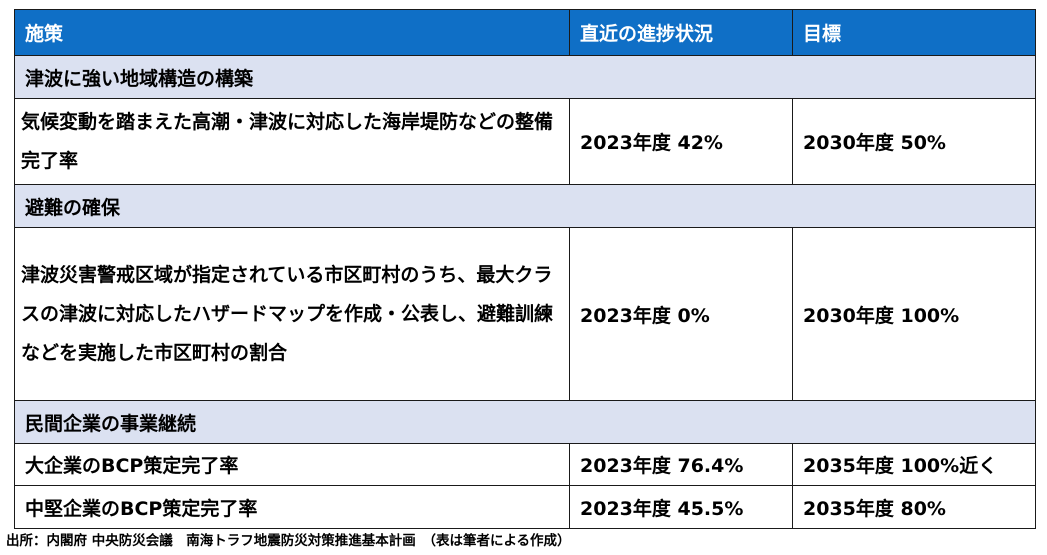 The image size is (1047, 555). What do you see at coordinates (914, 464) in the screenshot?
I see `target-cell: 2035年度 100%近く` at bounding box center [914, 464].